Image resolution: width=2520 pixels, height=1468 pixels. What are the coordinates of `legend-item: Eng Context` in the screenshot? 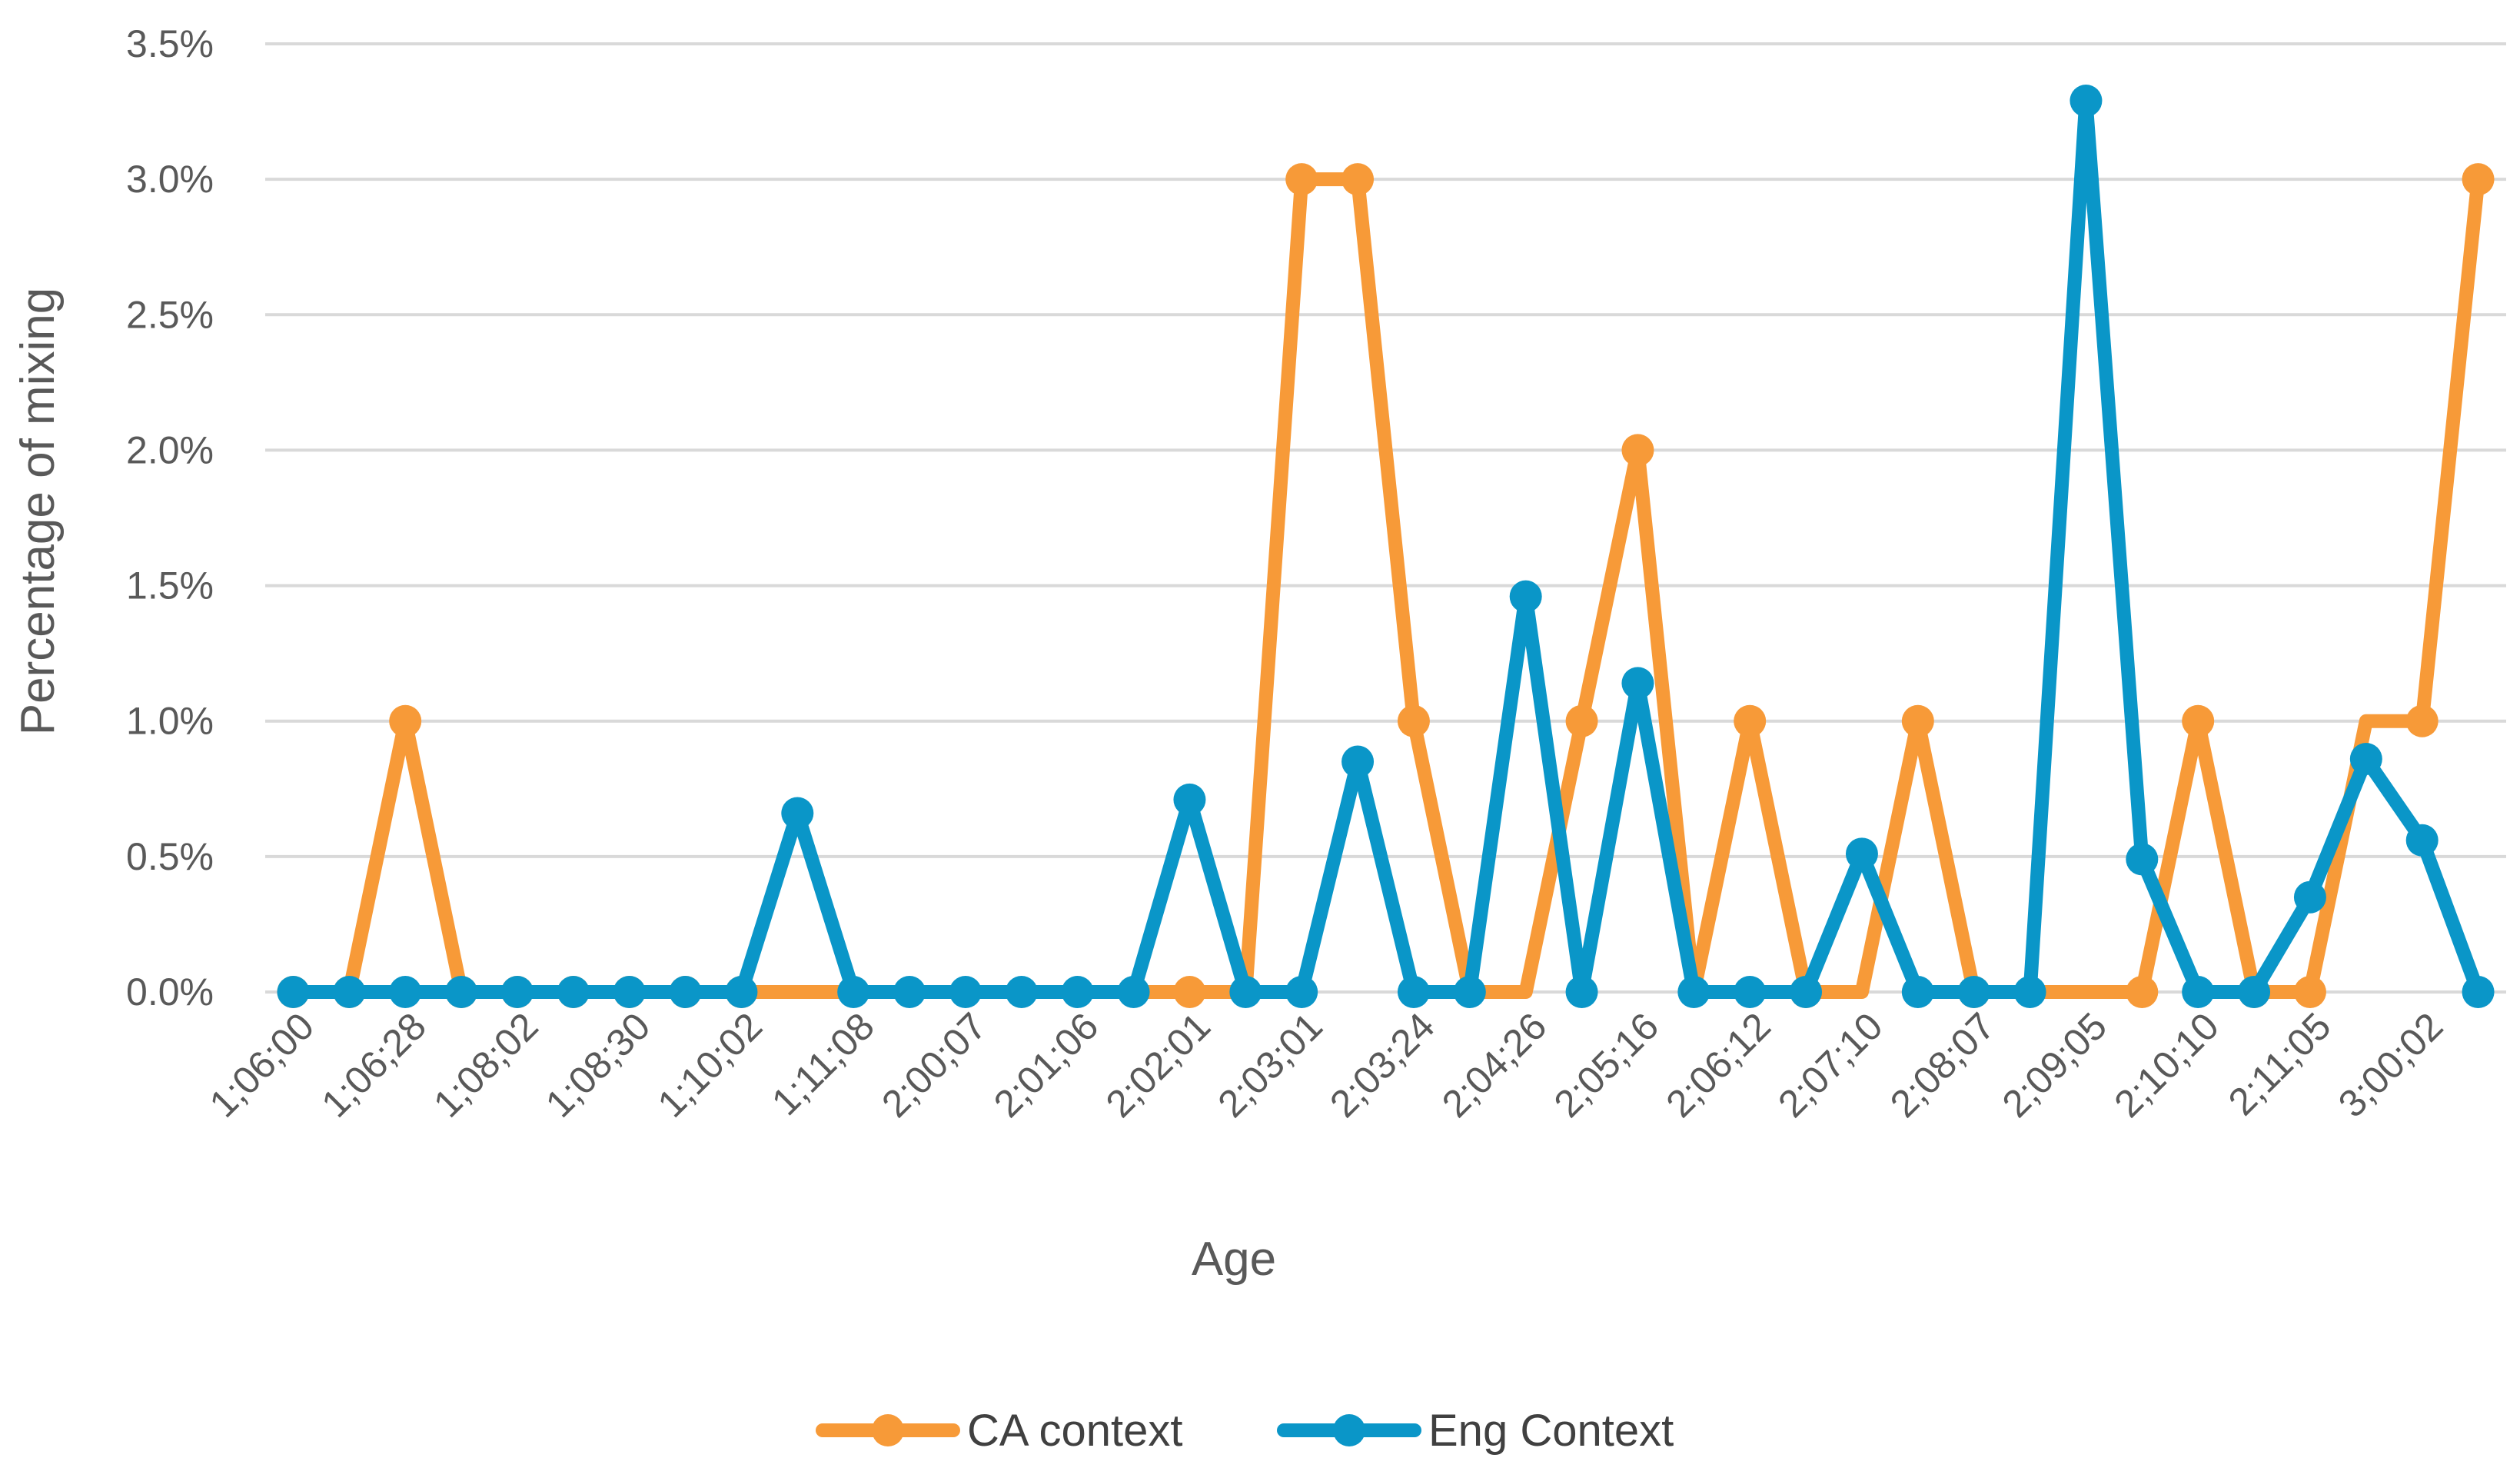 It's located at (1476, 1431).